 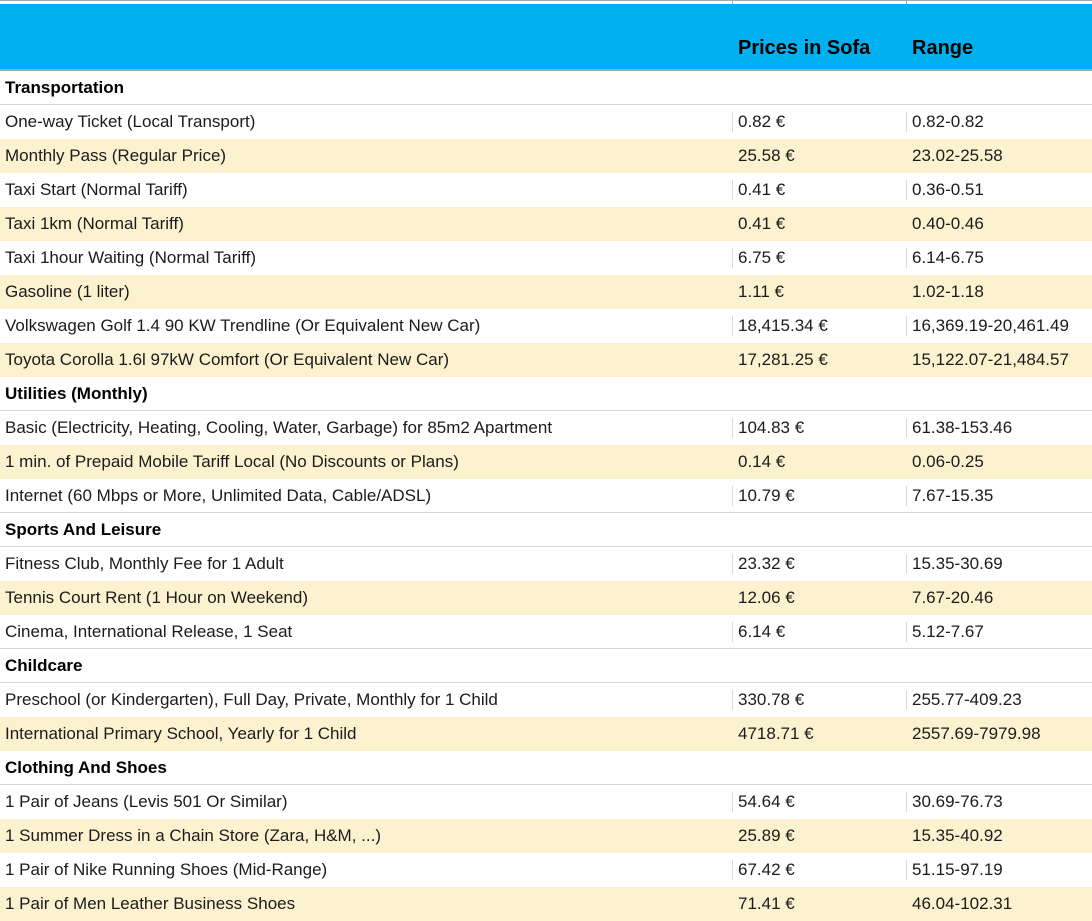 I want to click on section-row: Clothing And Shoes, so click(x=546, y=768).